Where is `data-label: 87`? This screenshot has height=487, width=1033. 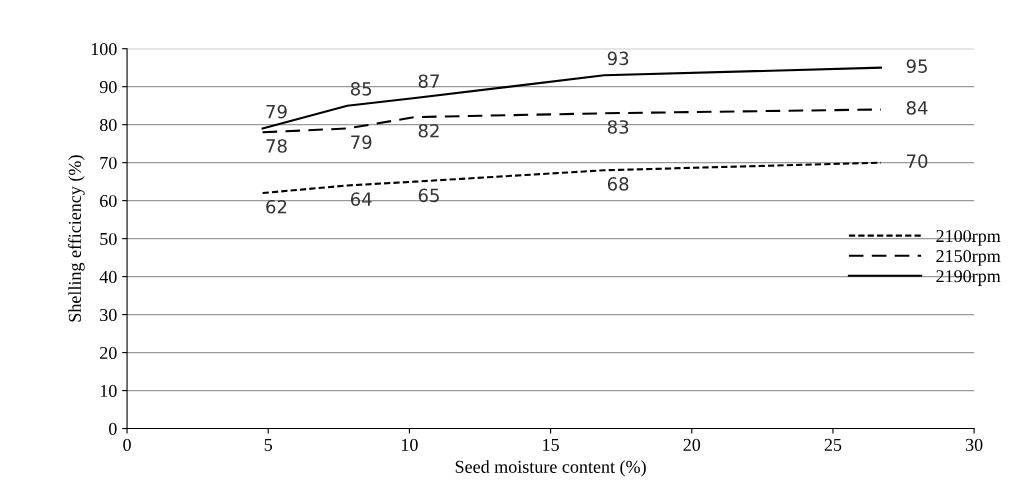
data-label: 87 is located at coordinates (428, 81).